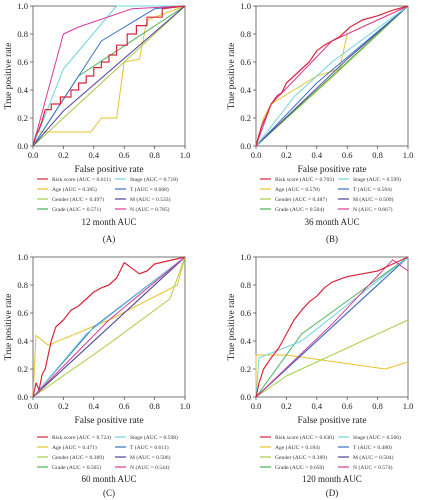 The height and width of the screenshot is (500, 421). I want to click on panel-title: 60 month AUC, so click(108, 479).